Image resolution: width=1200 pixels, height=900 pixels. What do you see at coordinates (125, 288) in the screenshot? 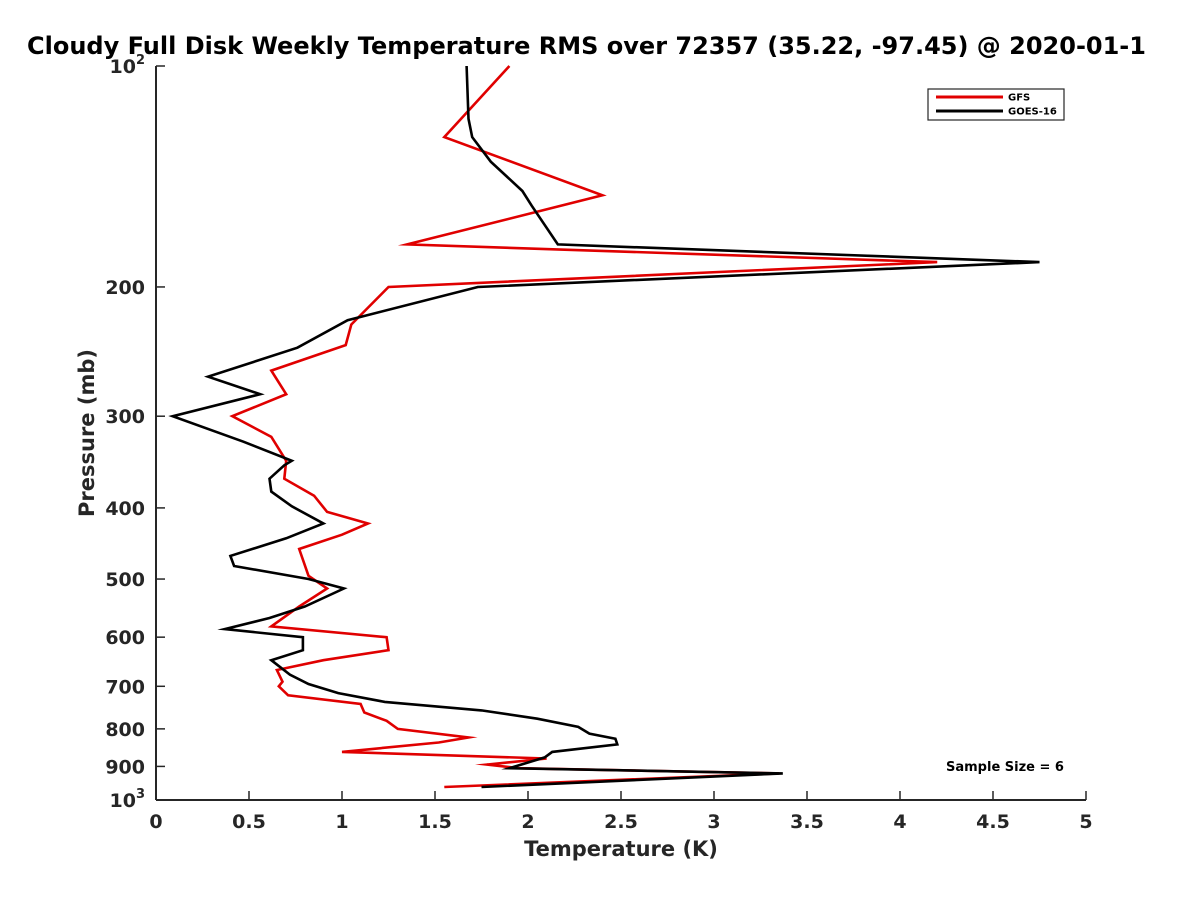
I see `y-tick-label: 200` at bounding box center [125, 288].